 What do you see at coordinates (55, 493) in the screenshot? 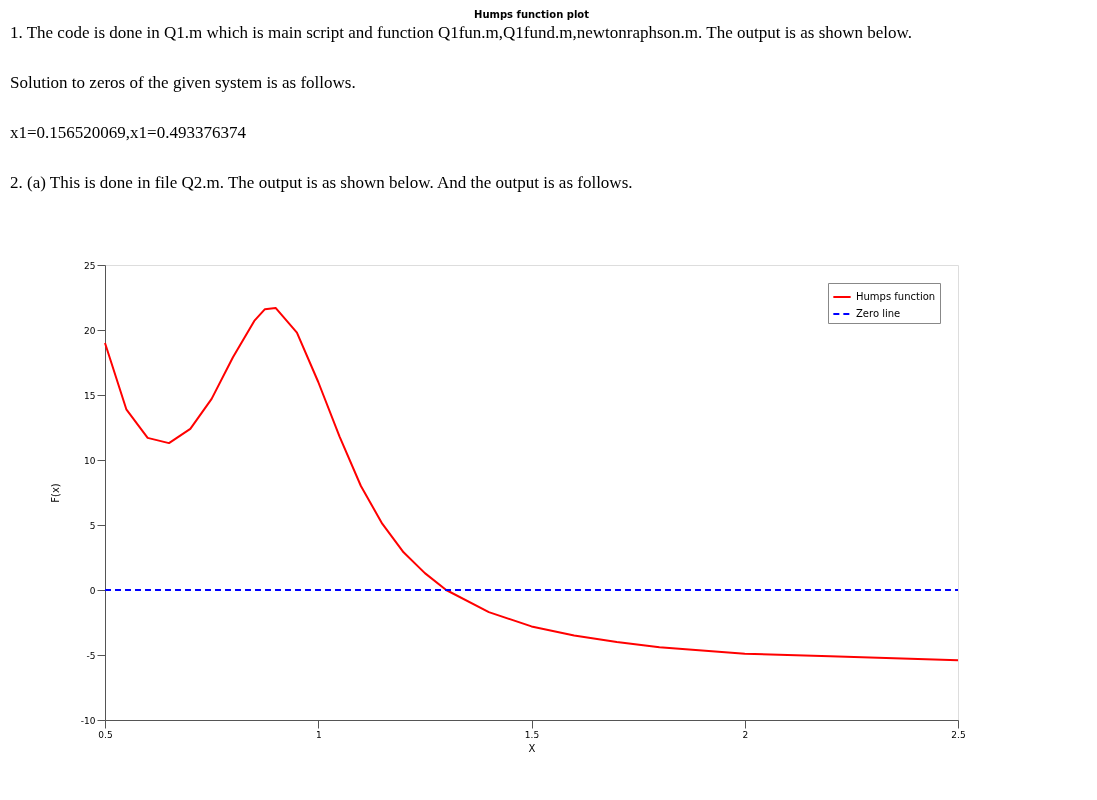
I see `y-axis-title: F(x)` at bounding box center [55, 493].